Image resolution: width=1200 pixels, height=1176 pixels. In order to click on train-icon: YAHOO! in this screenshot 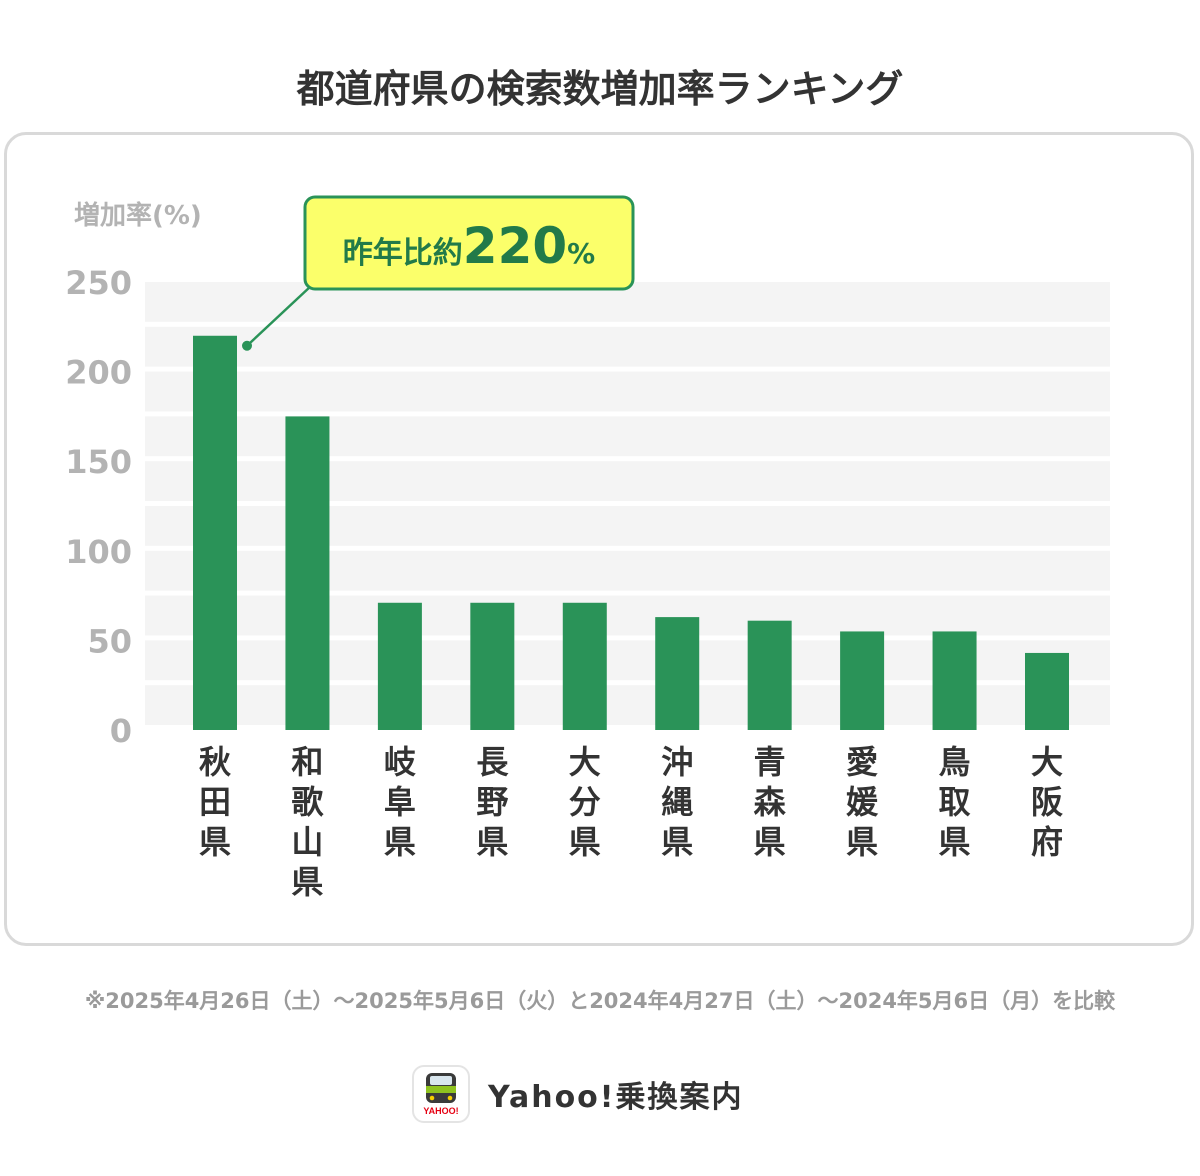, I will do `click(441, 1094)`.